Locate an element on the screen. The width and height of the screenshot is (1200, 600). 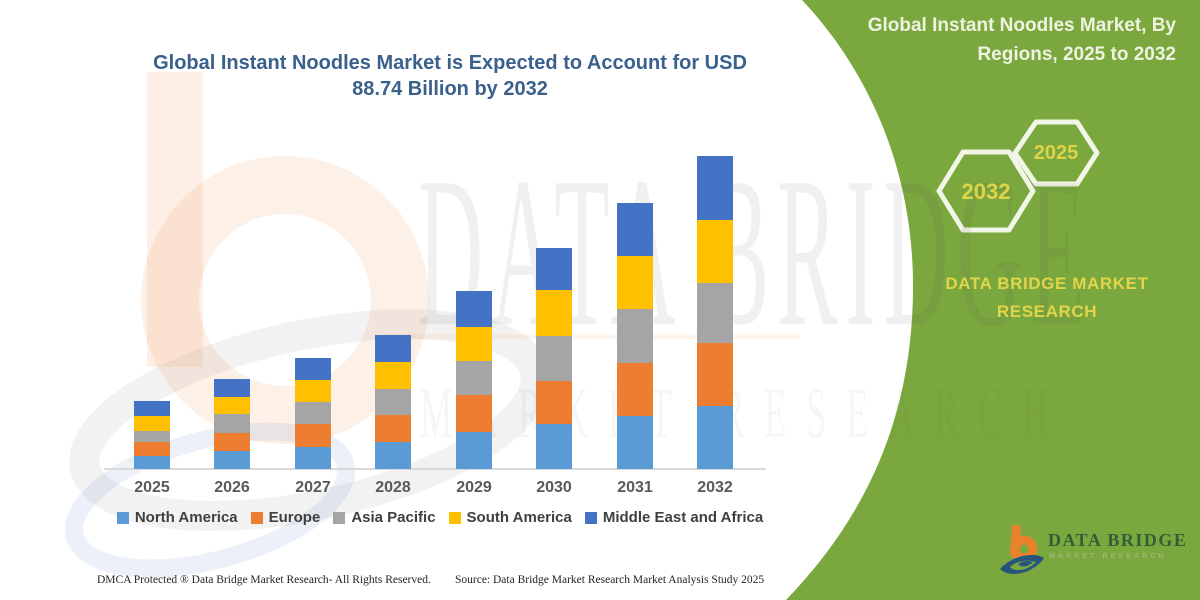
x-axis-label-2032: 2032 is located at coordinates (715, 487).